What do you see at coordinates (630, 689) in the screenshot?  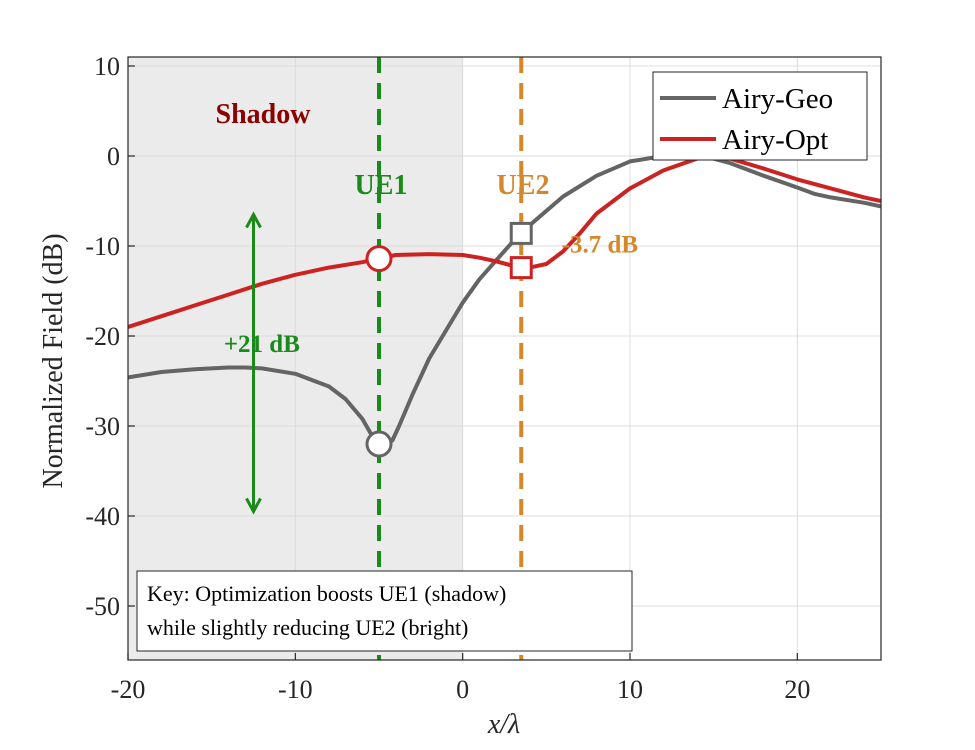 I see `x-tick-label: 10` at bounding box center [630, 689].